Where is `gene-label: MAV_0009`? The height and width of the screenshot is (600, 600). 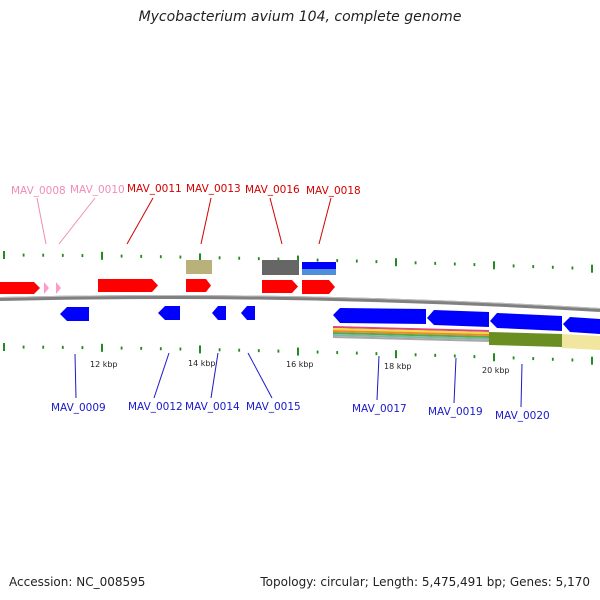 gene-label: MAV_0009 is located at coordinates (78, 408).